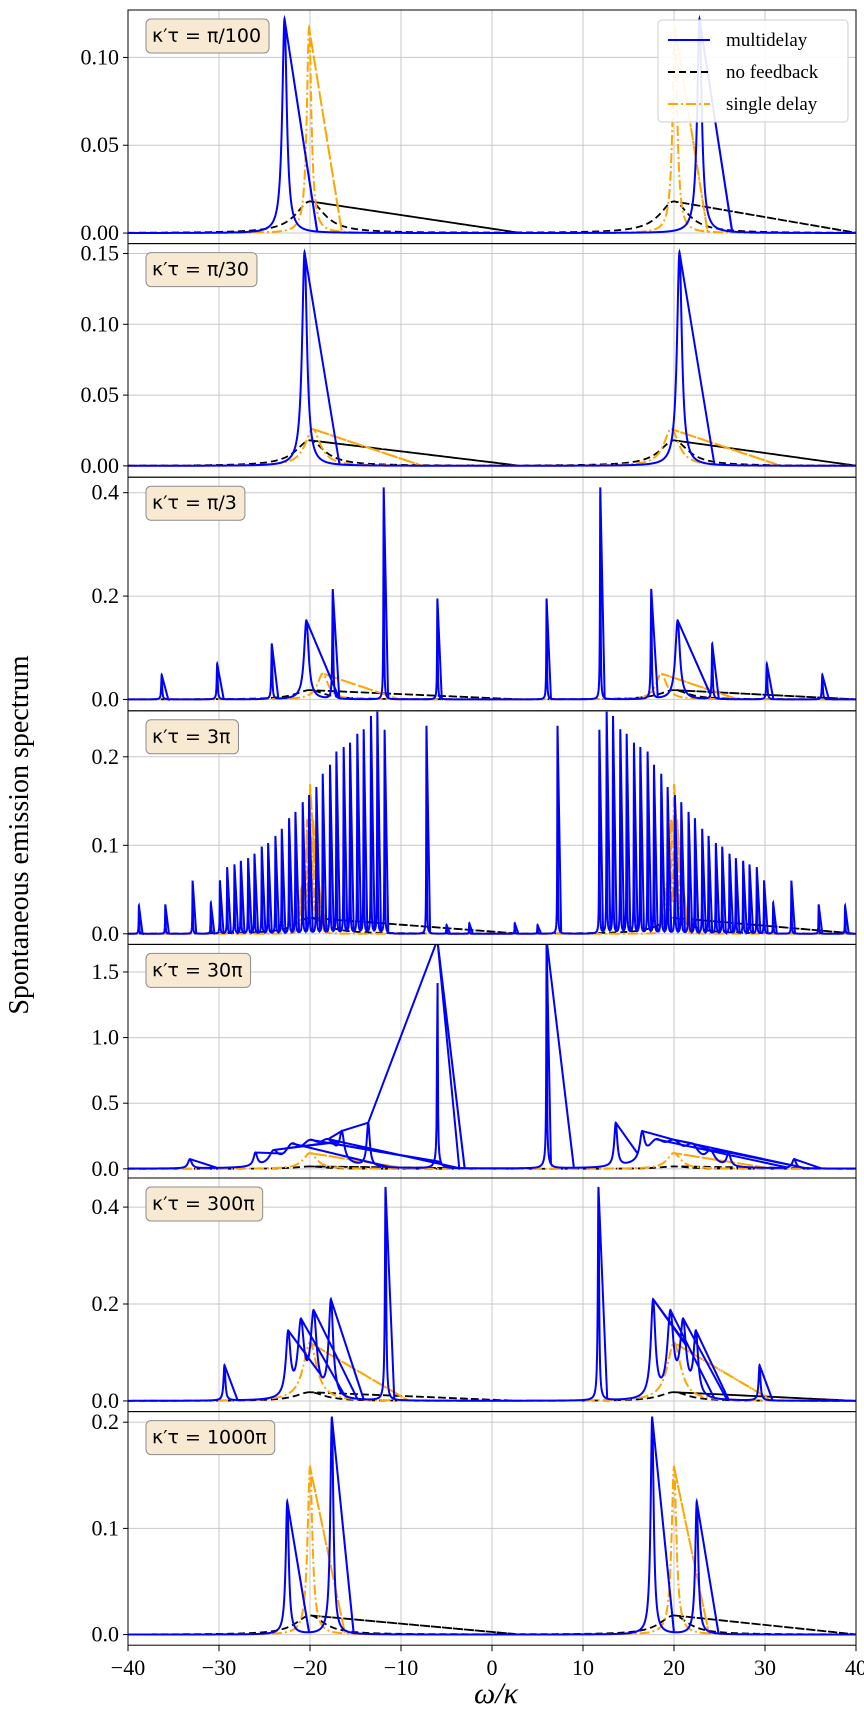 Image resolution: width=864 pixels, height=1712 pixels. Describe the element at coordinates (674, 1667) in the screenshot. I see `x-tick-label: 20` at that location.